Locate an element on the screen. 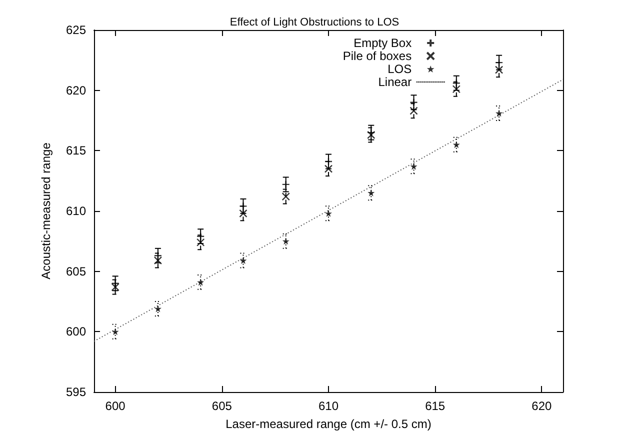  legend-label: Empty Box is located at coordinates (383, 43).